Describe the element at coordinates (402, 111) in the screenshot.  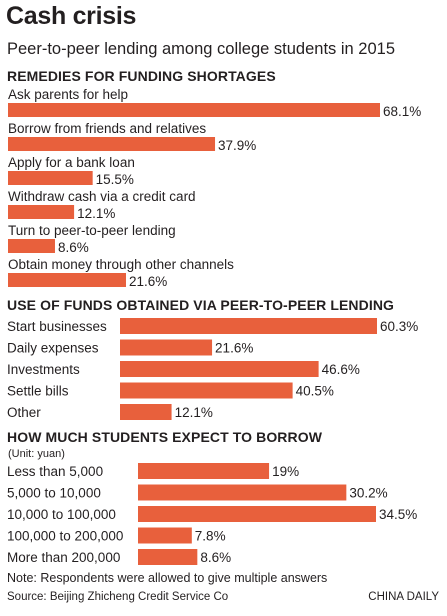
I see `value-label: 68.1%` at that location.